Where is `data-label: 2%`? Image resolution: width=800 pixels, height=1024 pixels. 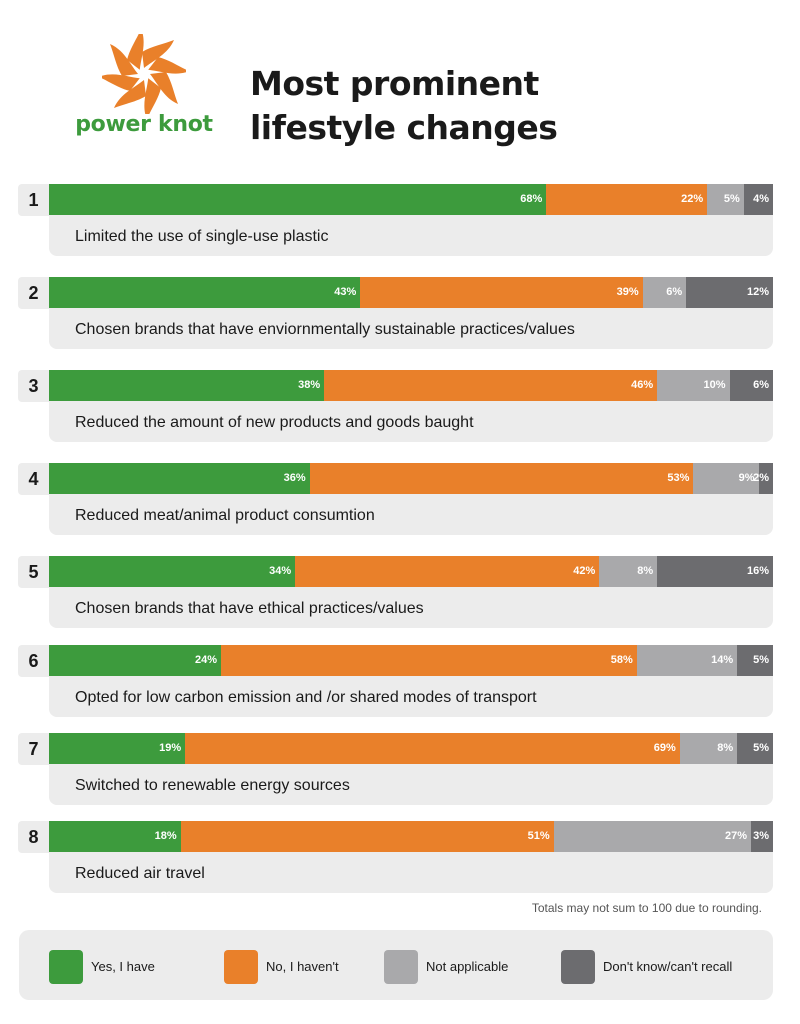
data-label: 2% is located at coordinates (761, 478).